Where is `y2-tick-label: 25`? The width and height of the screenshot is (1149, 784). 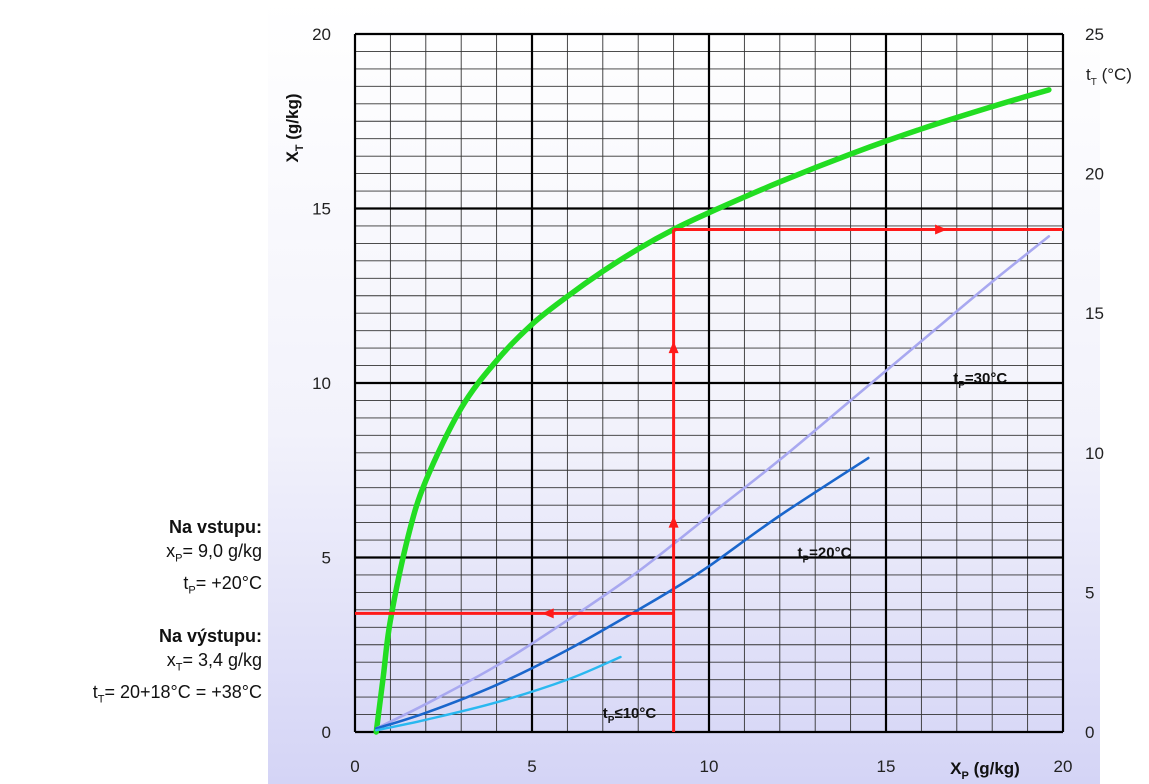
y2-tick-label: 25 is located at coordinates (1094, 34).